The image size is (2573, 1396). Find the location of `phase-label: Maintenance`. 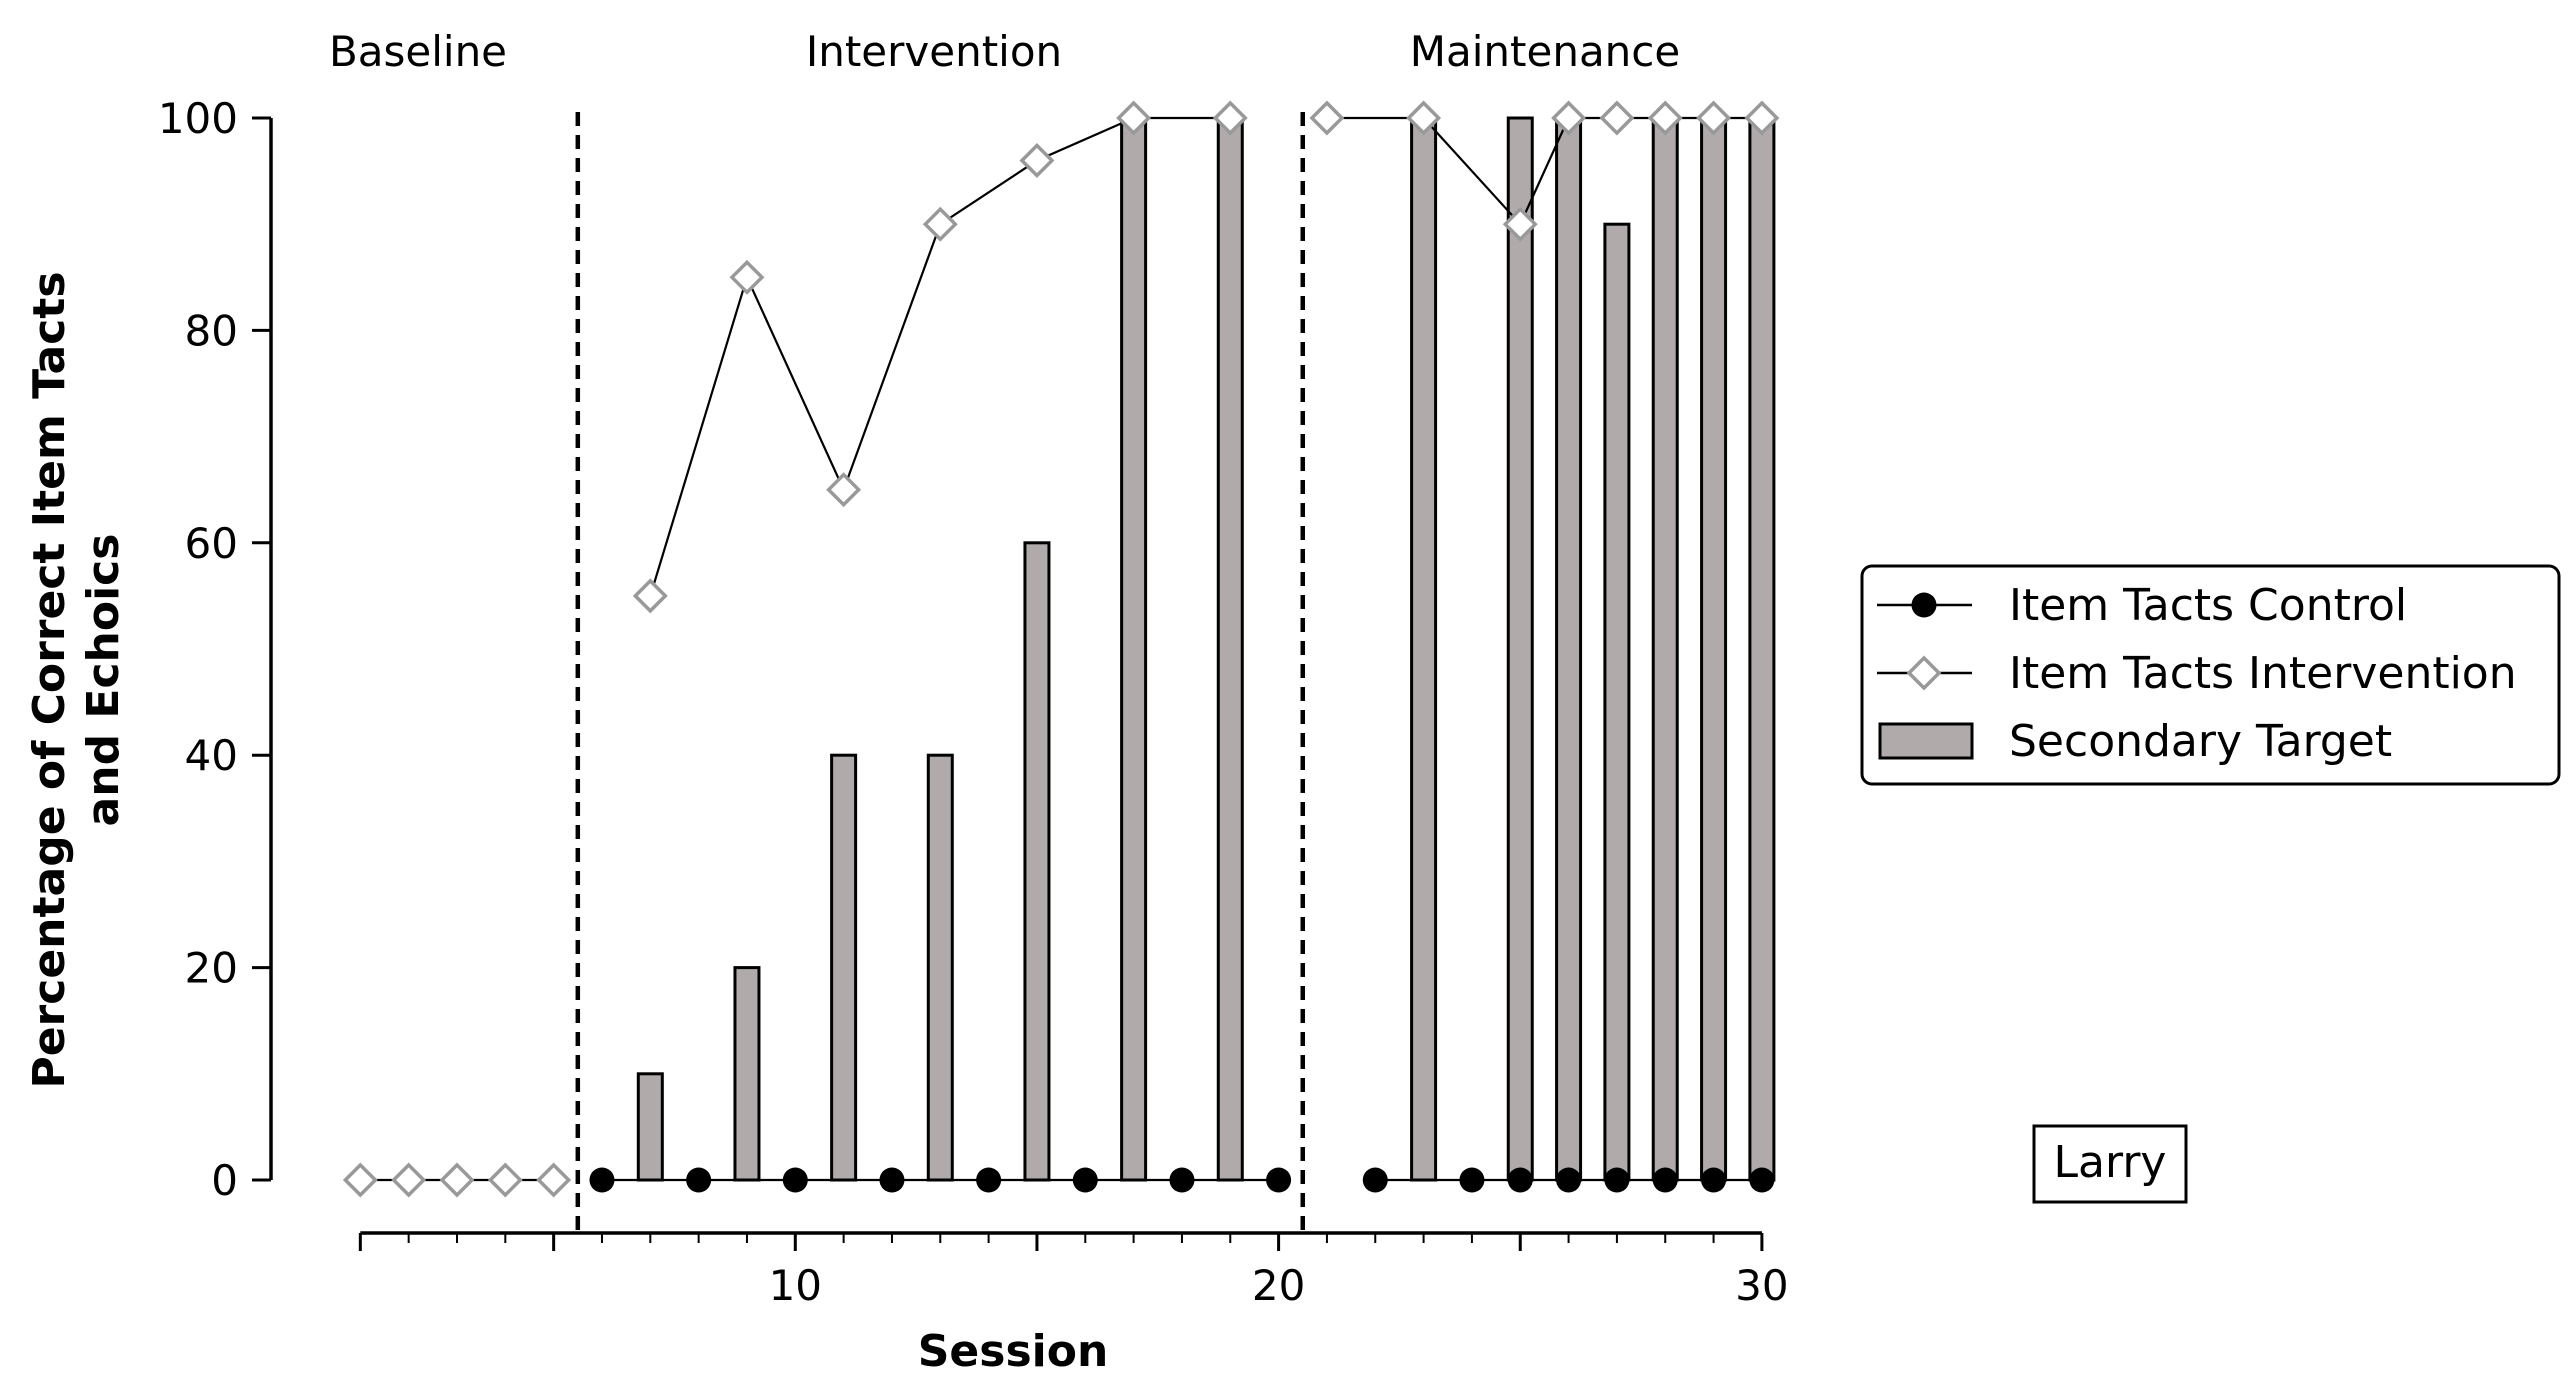

phase-label: Maintenance is located at coordinates (1545, 51).